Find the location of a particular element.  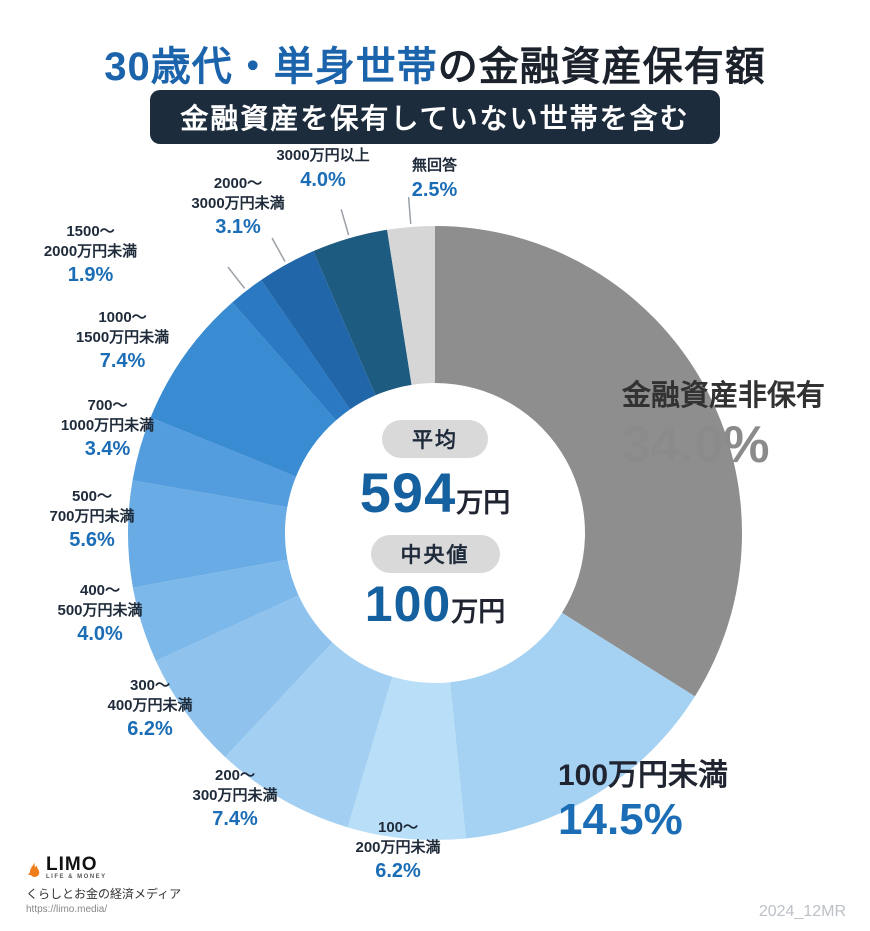

segment-label-300-400: 300〜 400万円未満 6.2% is located at coordinates (150, 709).